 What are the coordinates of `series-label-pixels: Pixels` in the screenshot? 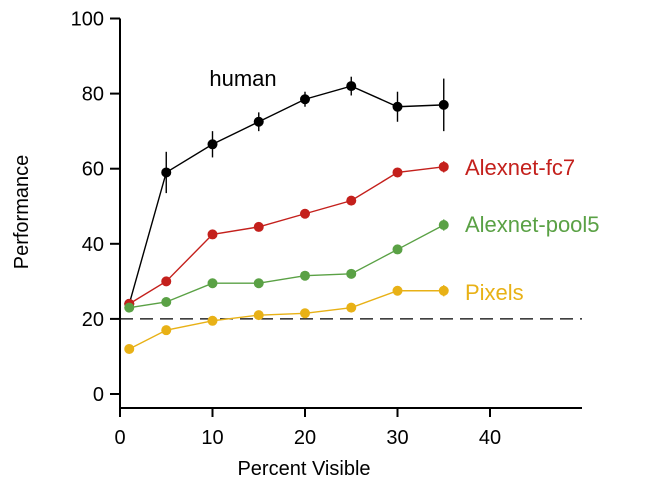 It's located at (494, 292).